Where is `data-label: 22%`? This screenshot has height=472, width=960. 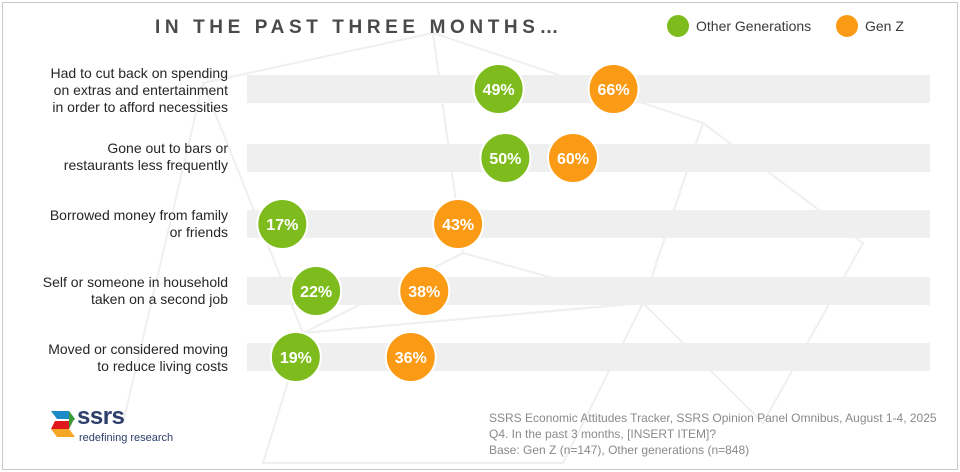 data-label: 22% is located at coordinates (316, 292).